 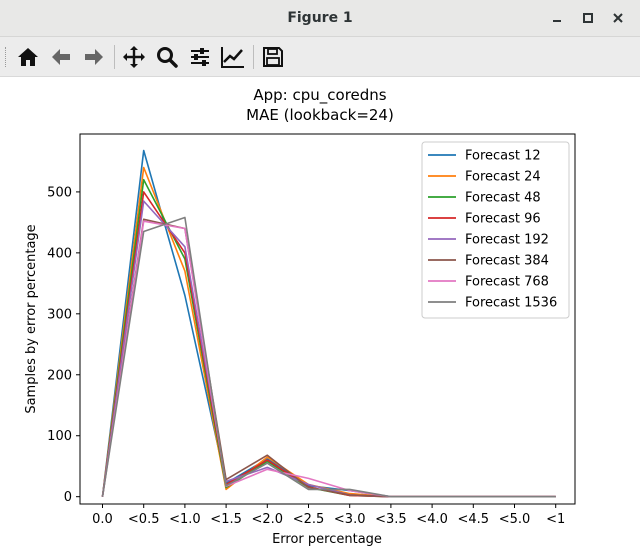 What do you see at coordinates (327, 539) in the screenshot?
I see `x-axis-label: Error percentage` at bounding box center [327, 539].